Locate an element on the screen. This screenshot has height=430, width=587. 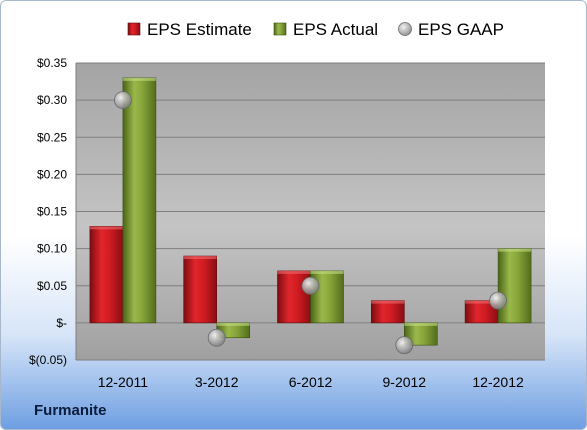
y-tick-label: $- is located at coordinates (61, 323).